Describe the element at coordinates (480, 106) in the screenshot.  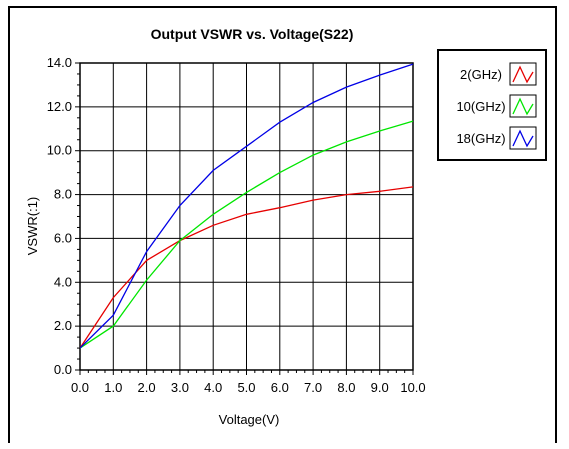
I see `legend-label: 10(GHz)` at that location.